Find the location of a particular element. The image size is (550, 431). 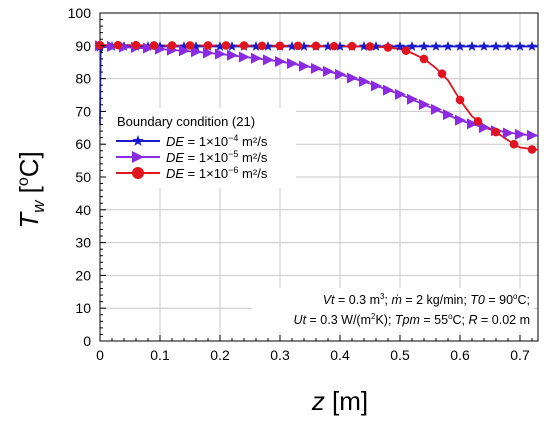

x-tick-label: 0 is located at coordinates (100, 355).